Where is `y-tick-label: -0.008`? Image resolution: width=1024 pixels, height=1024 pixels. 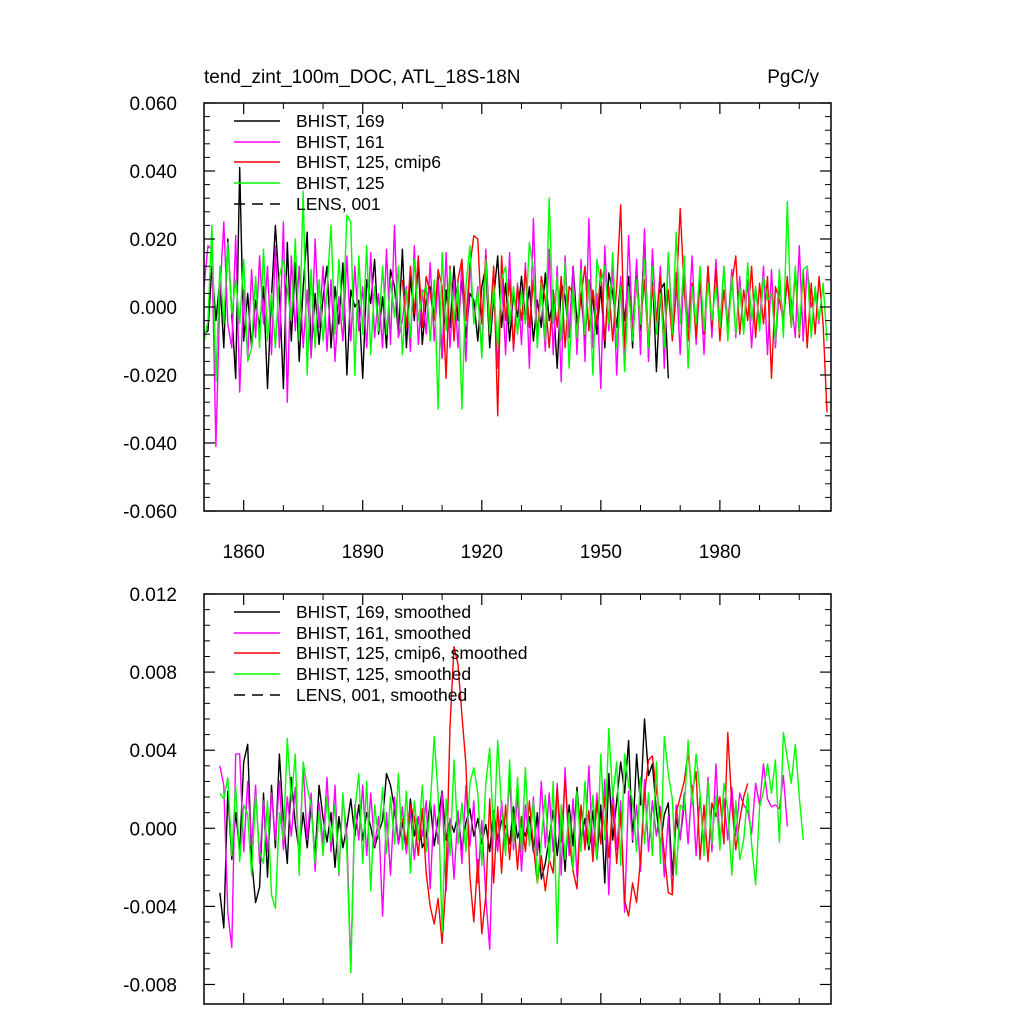 y-tick-label: -0.008 is located at coordinates (150, 985).